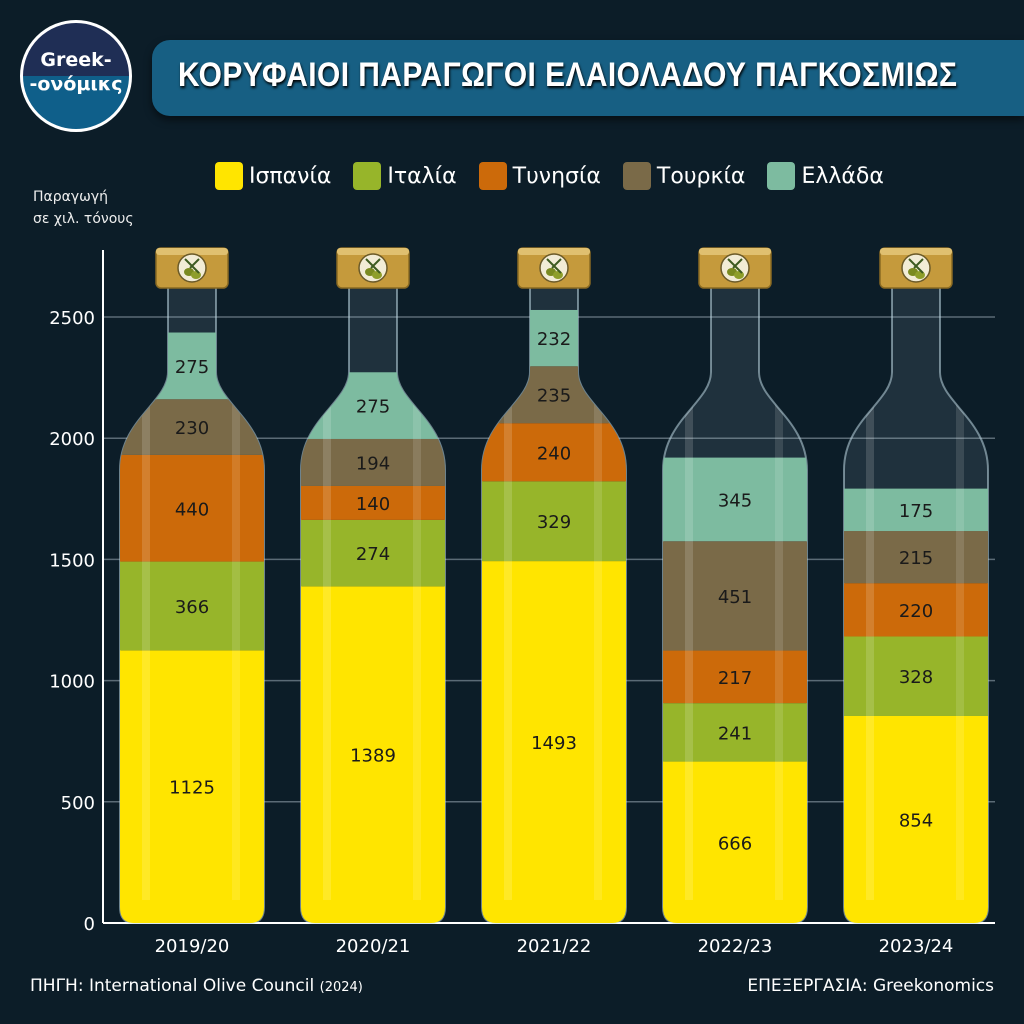 The image size is (1024, 1024). I want to click on legend-label: Τυνησία, so click(556, 176).